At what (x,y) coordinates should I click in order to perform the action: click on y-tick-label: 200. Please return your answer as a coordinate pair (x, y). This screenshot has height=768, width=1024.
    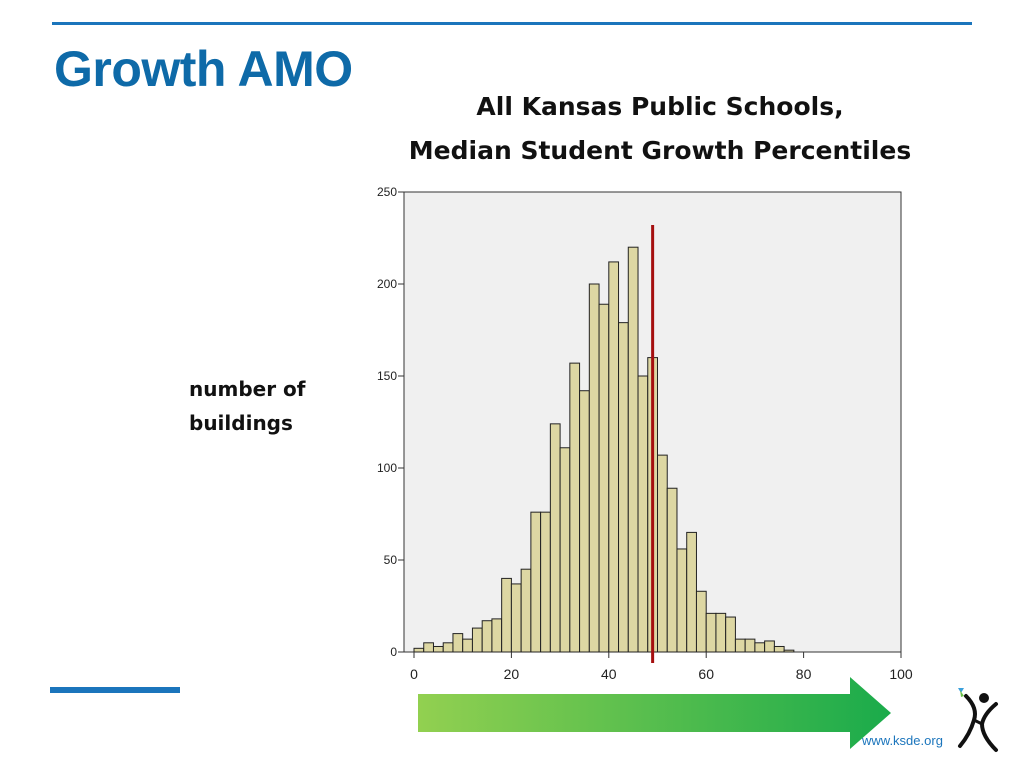
    Looking at the image, I should click on (387, 284).